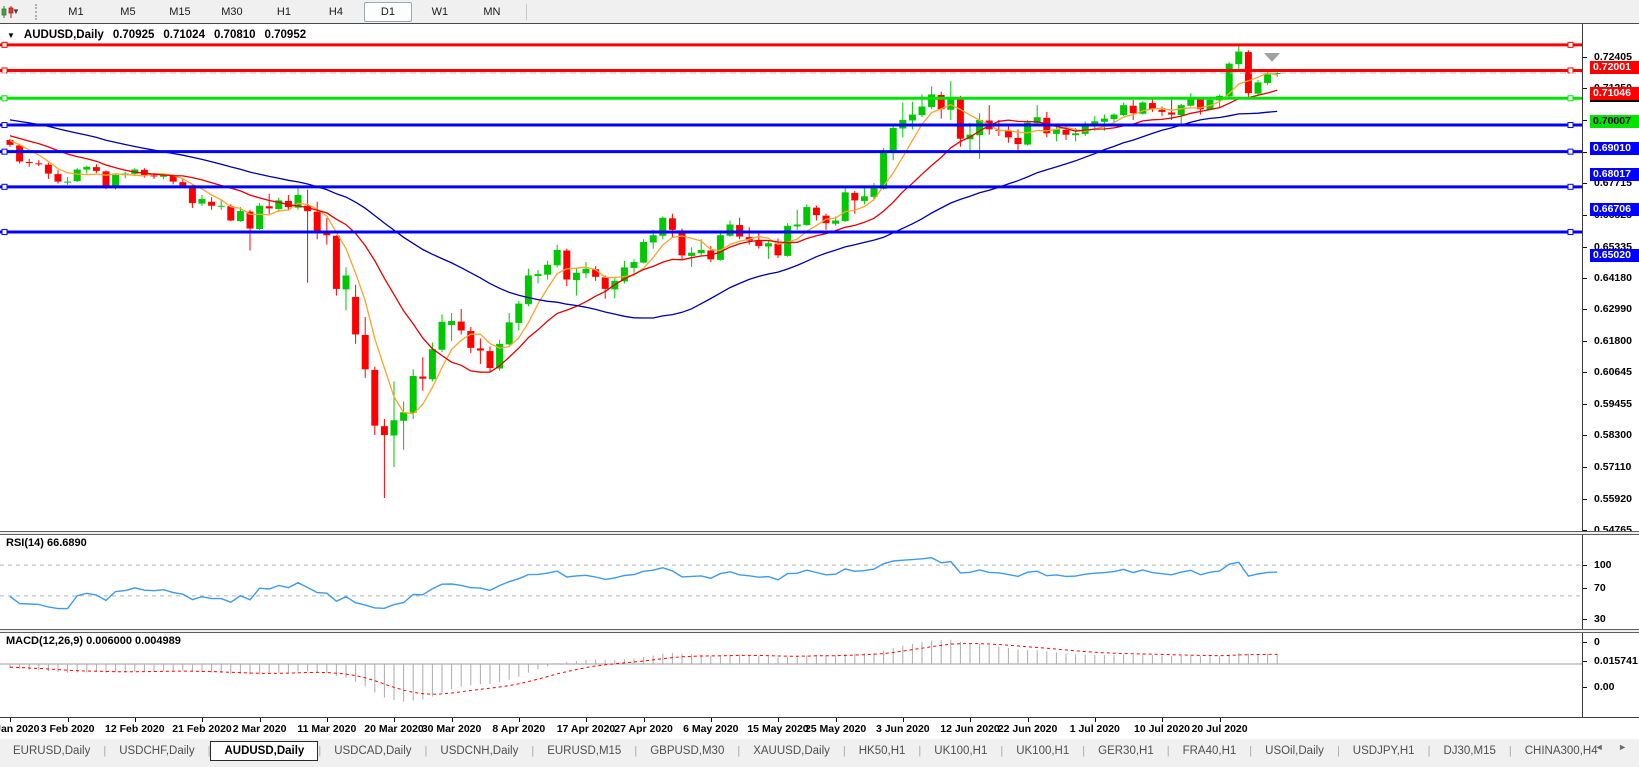 The height and width of the screenshot is (767, 1639). I want to click on date-tick-label: 25 May 2020, so click(835, 729).